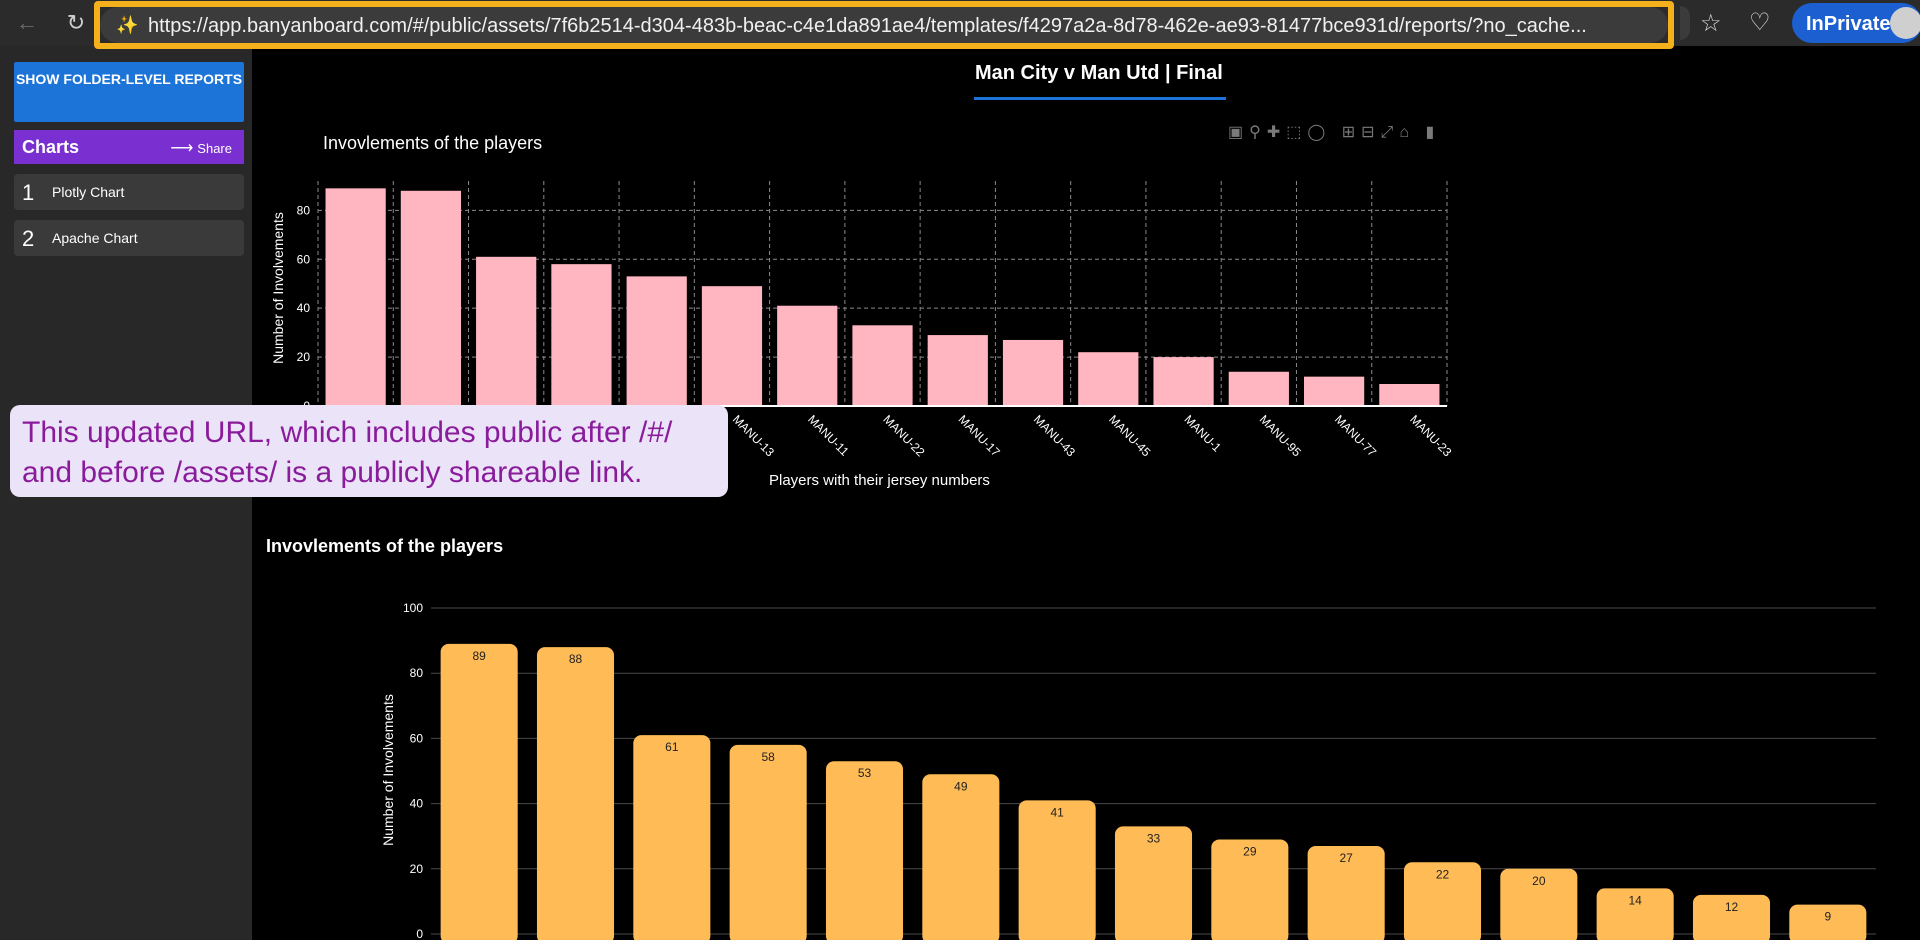 This screenshot has height=940, width=1920. Describe the element at coordinates (1239, 132) in the screenshot. I see `camera-icon: ▣` at that location.